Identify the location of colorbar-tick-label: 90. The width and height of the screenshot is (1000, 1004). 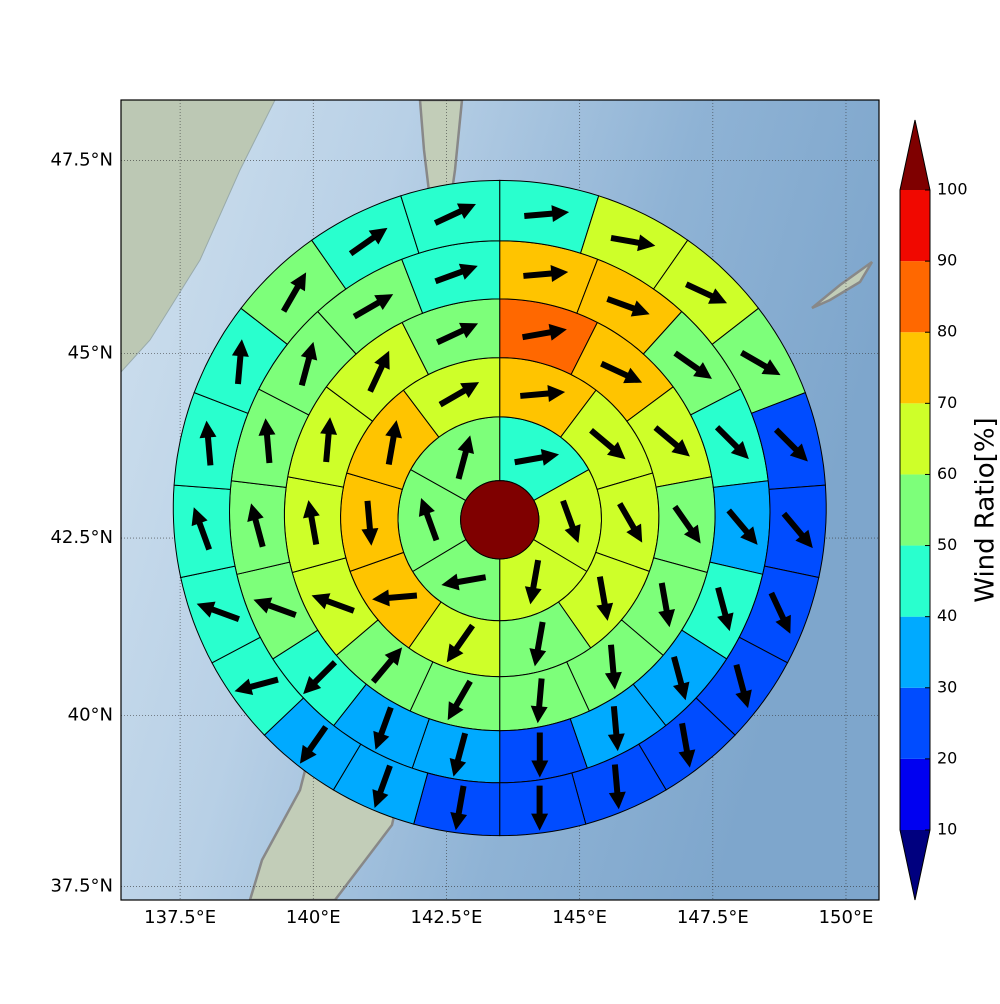
(947, 260).